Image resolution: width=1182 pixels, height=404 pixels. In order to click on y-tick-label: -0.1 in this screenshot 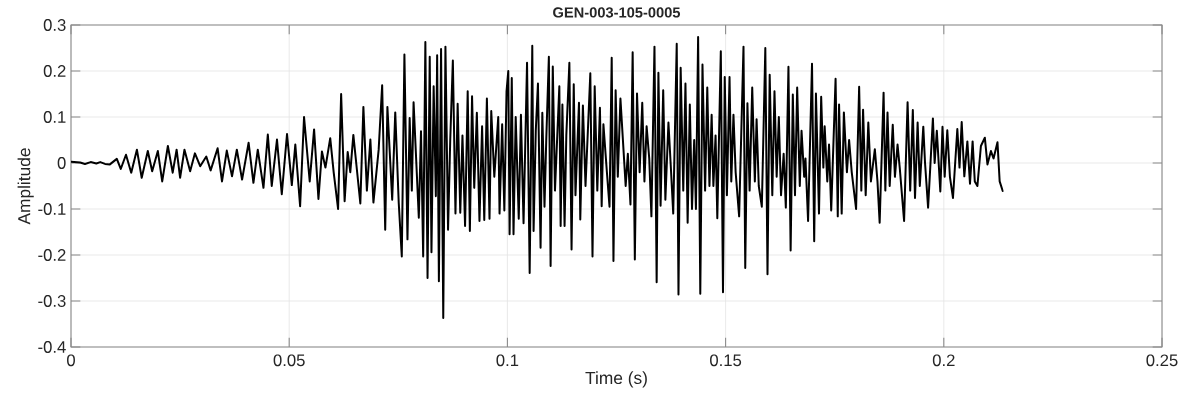, I will do `click(52, 209)`.